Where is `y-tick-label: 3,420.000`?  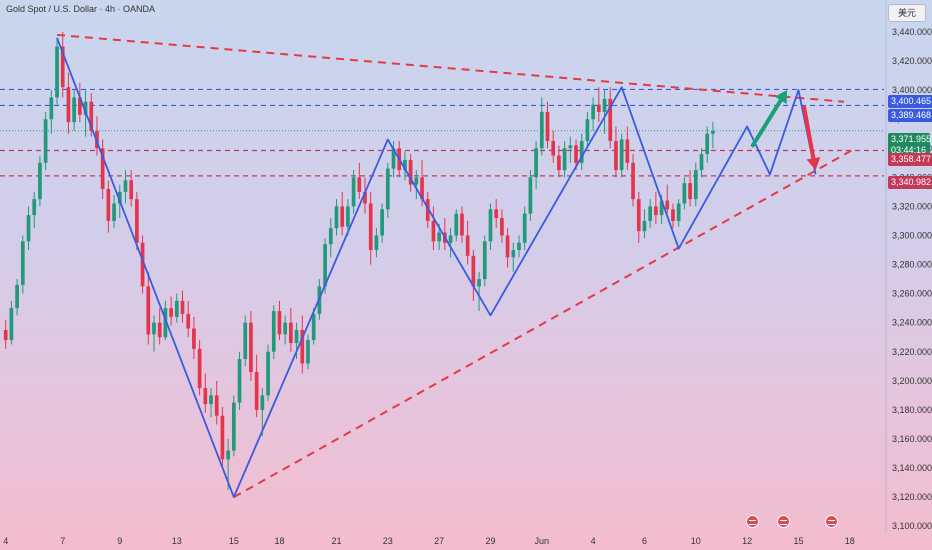 y-tick-label: 3,420.000 is located at coordinates (912, 61).